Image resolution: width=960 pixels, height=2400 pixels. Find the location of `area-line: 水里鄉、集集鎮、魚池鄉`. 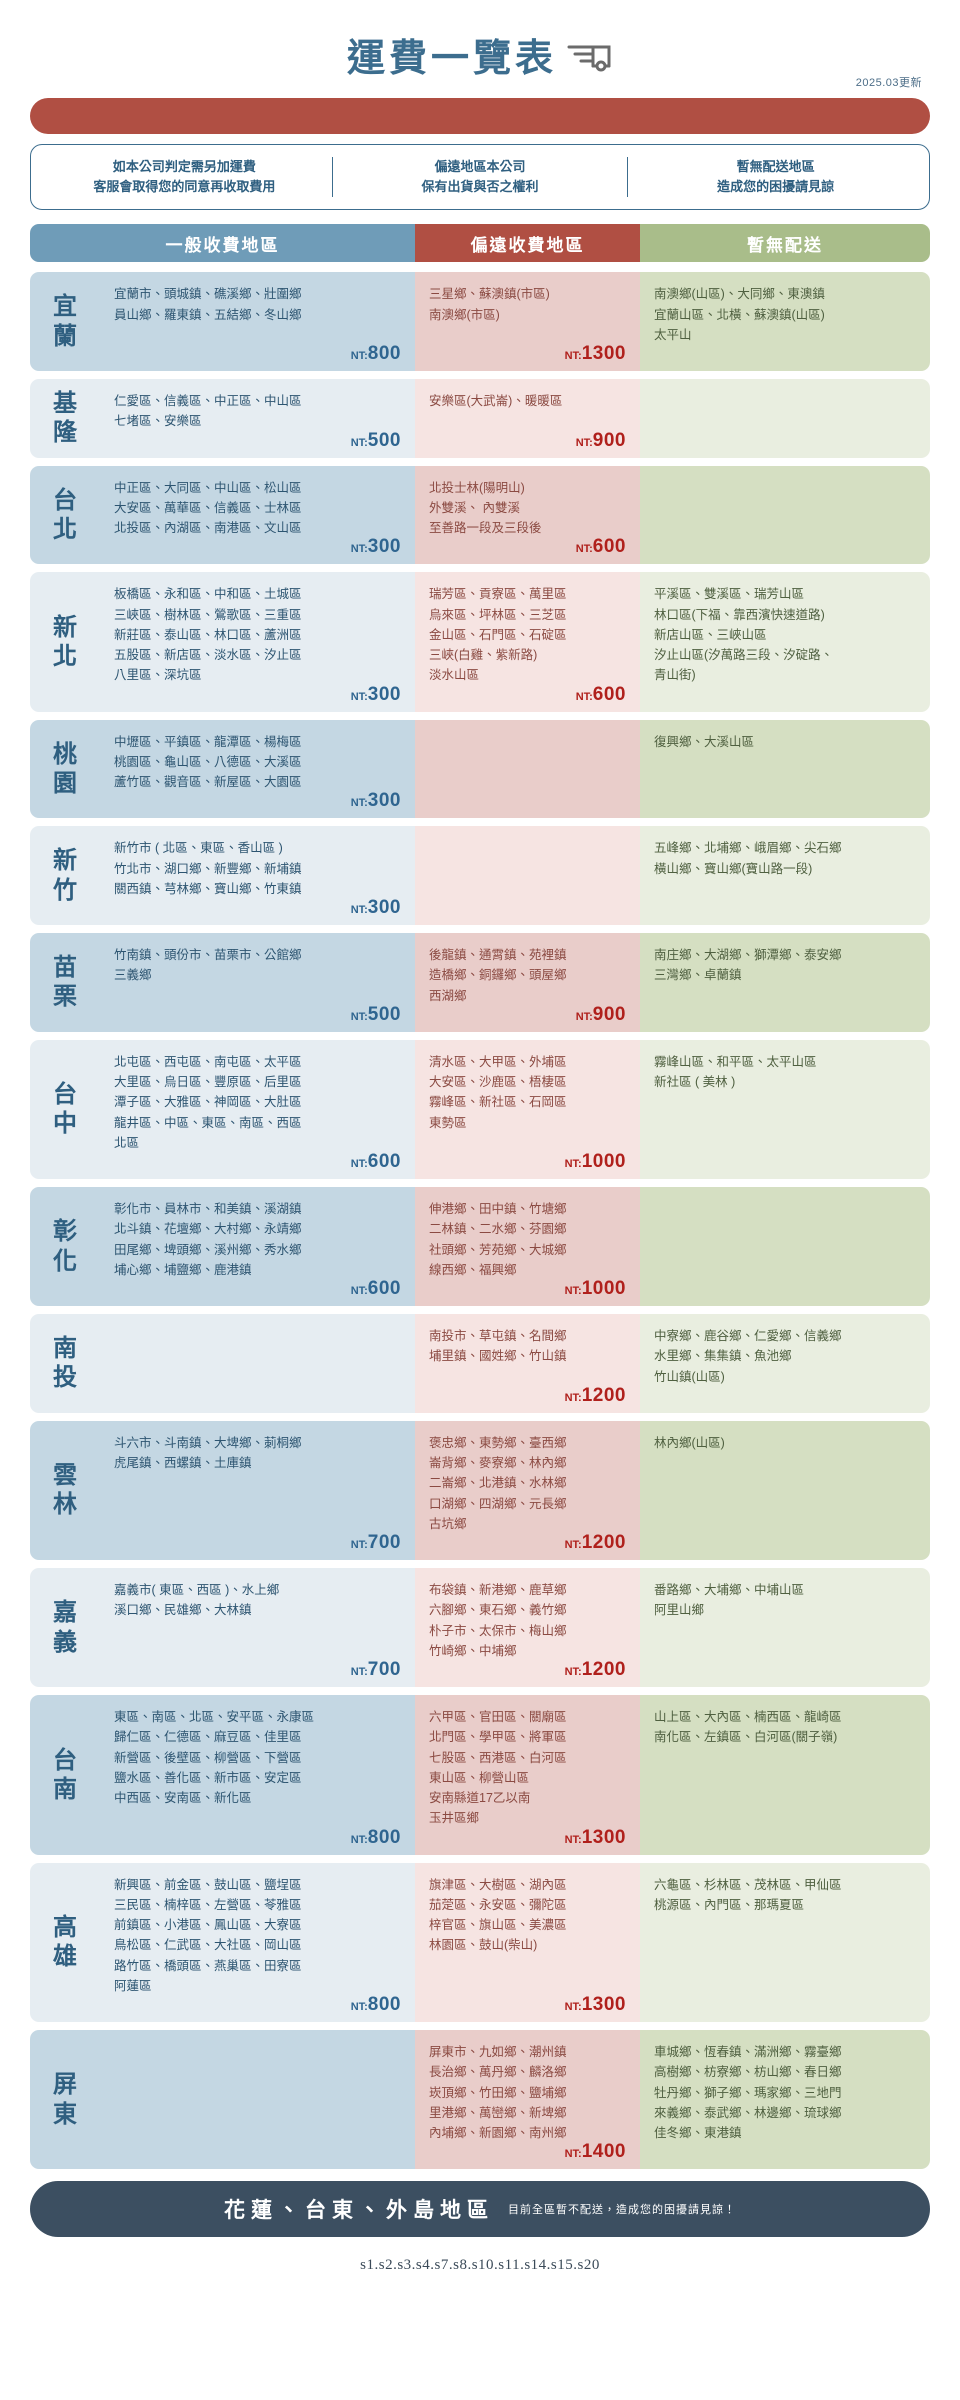

area-line: 水里鄉、集集鎮、魚池鄉 is located at coordinates (723, 1356).